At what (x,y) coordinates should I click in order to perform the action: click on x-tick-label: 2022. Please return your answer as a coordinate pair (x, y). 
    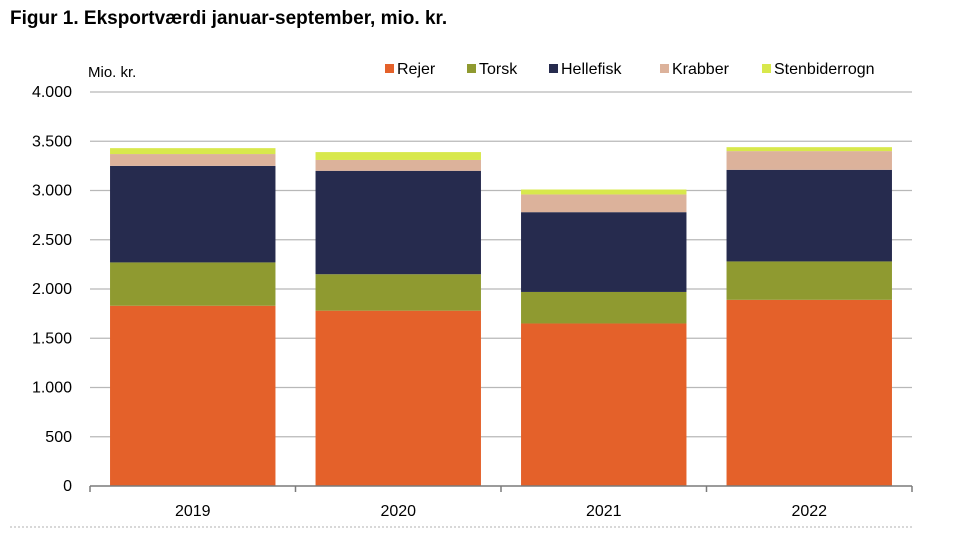
    Looking at the image, I should click on (809, 511).